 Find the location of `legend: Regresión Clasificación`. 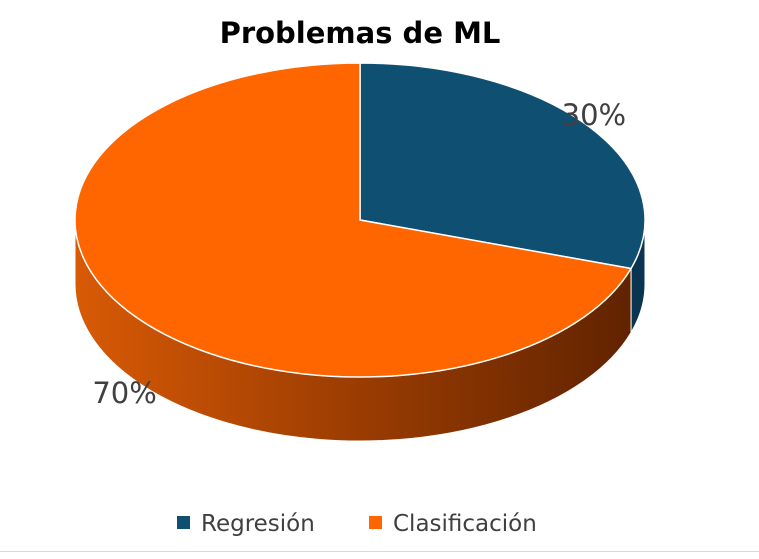

legend: Regresión Clasificación is located at coordinates (357, 524).